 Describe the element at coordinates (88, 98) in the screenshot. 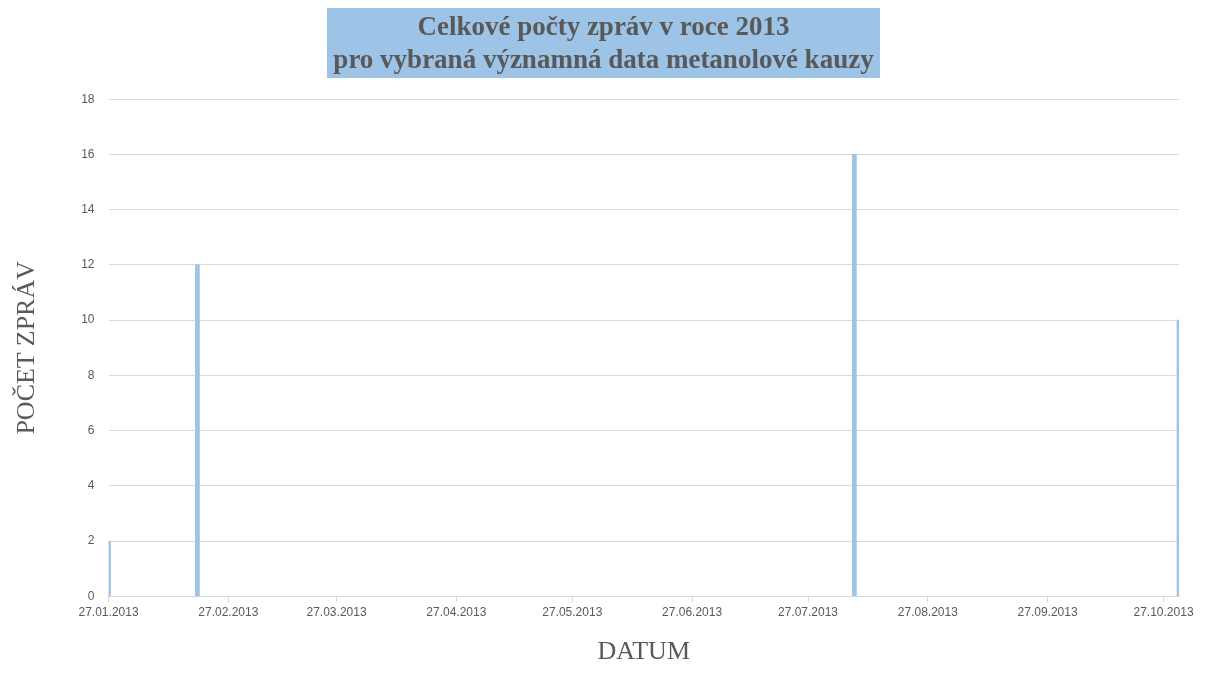

I see `y-tick-label: 18` at that location.